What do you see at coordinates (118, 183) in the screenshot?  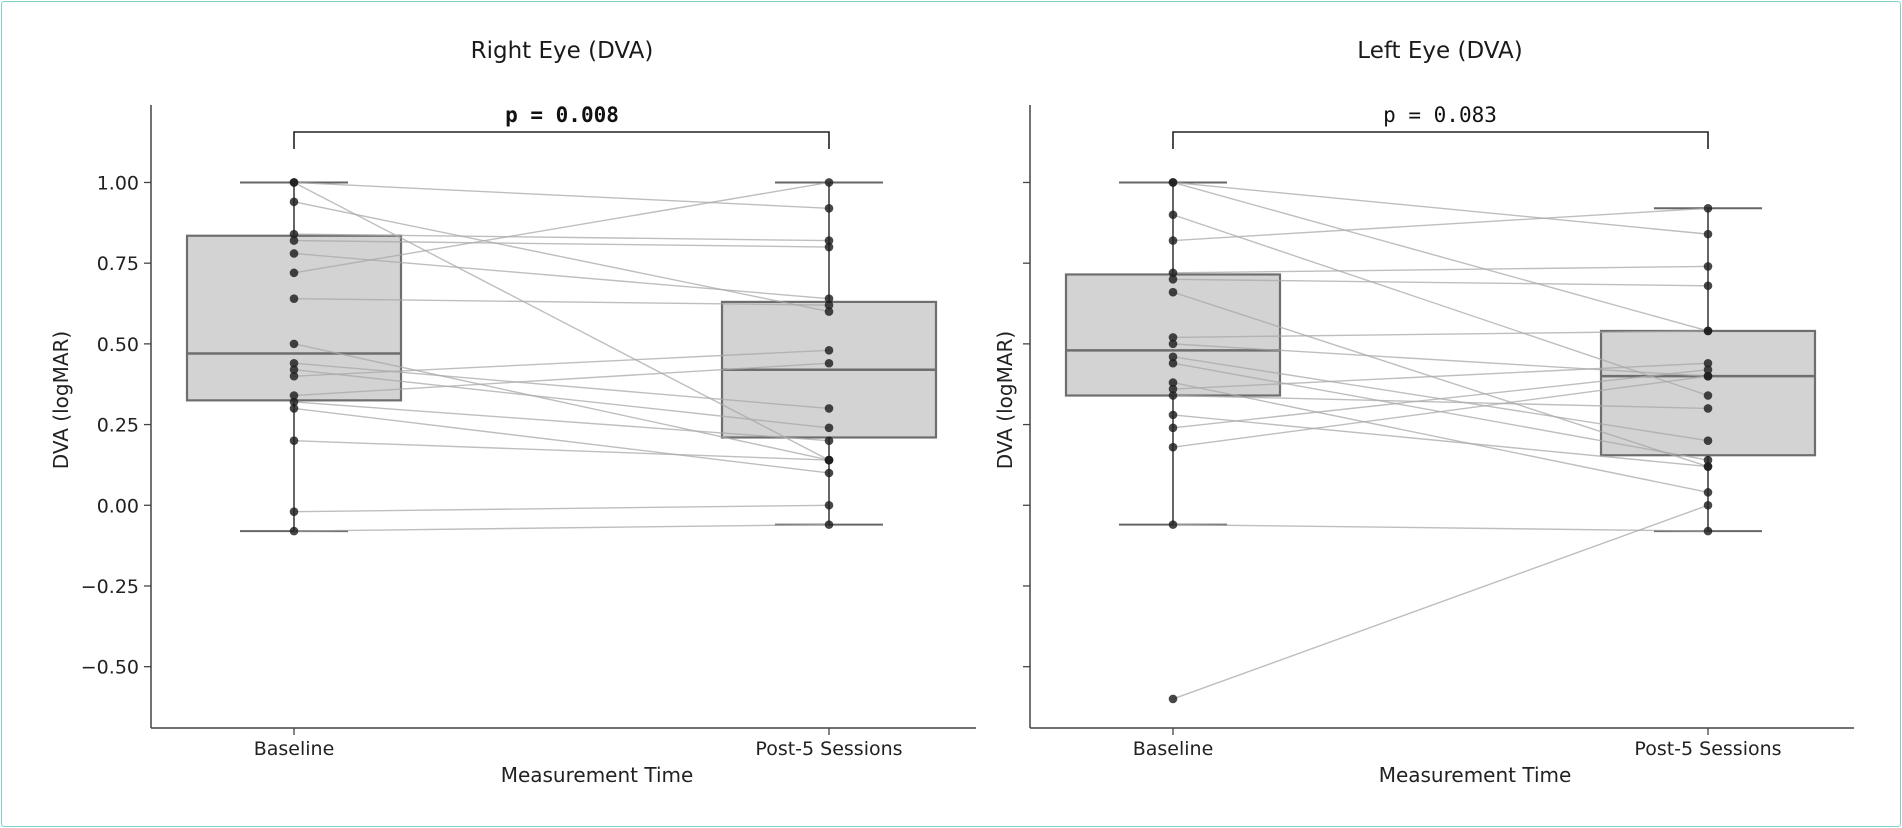 I see `right-eye-ytick-label: 1.00` at bounding box center [118, 183].